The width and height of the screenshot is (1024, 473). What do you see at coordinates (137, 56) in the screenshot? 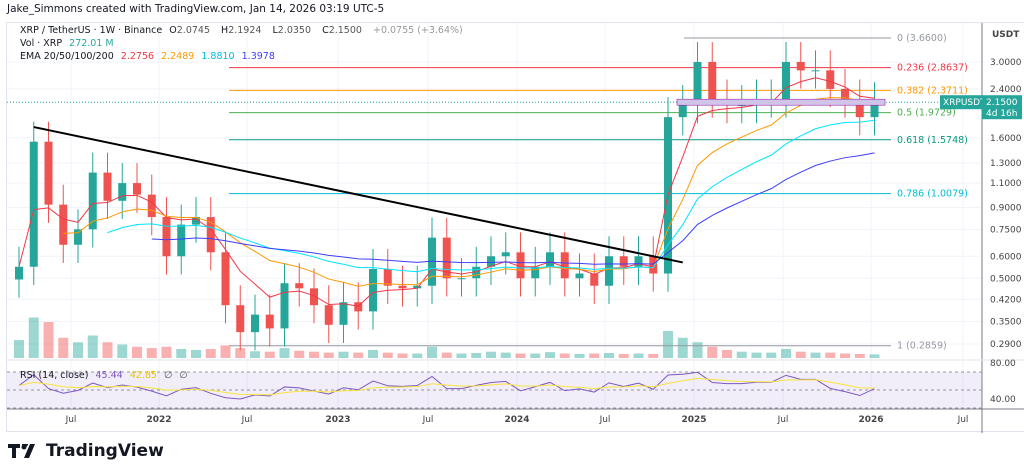
I see `ema20-value: 2.2756` at bounding box center [137, 56].